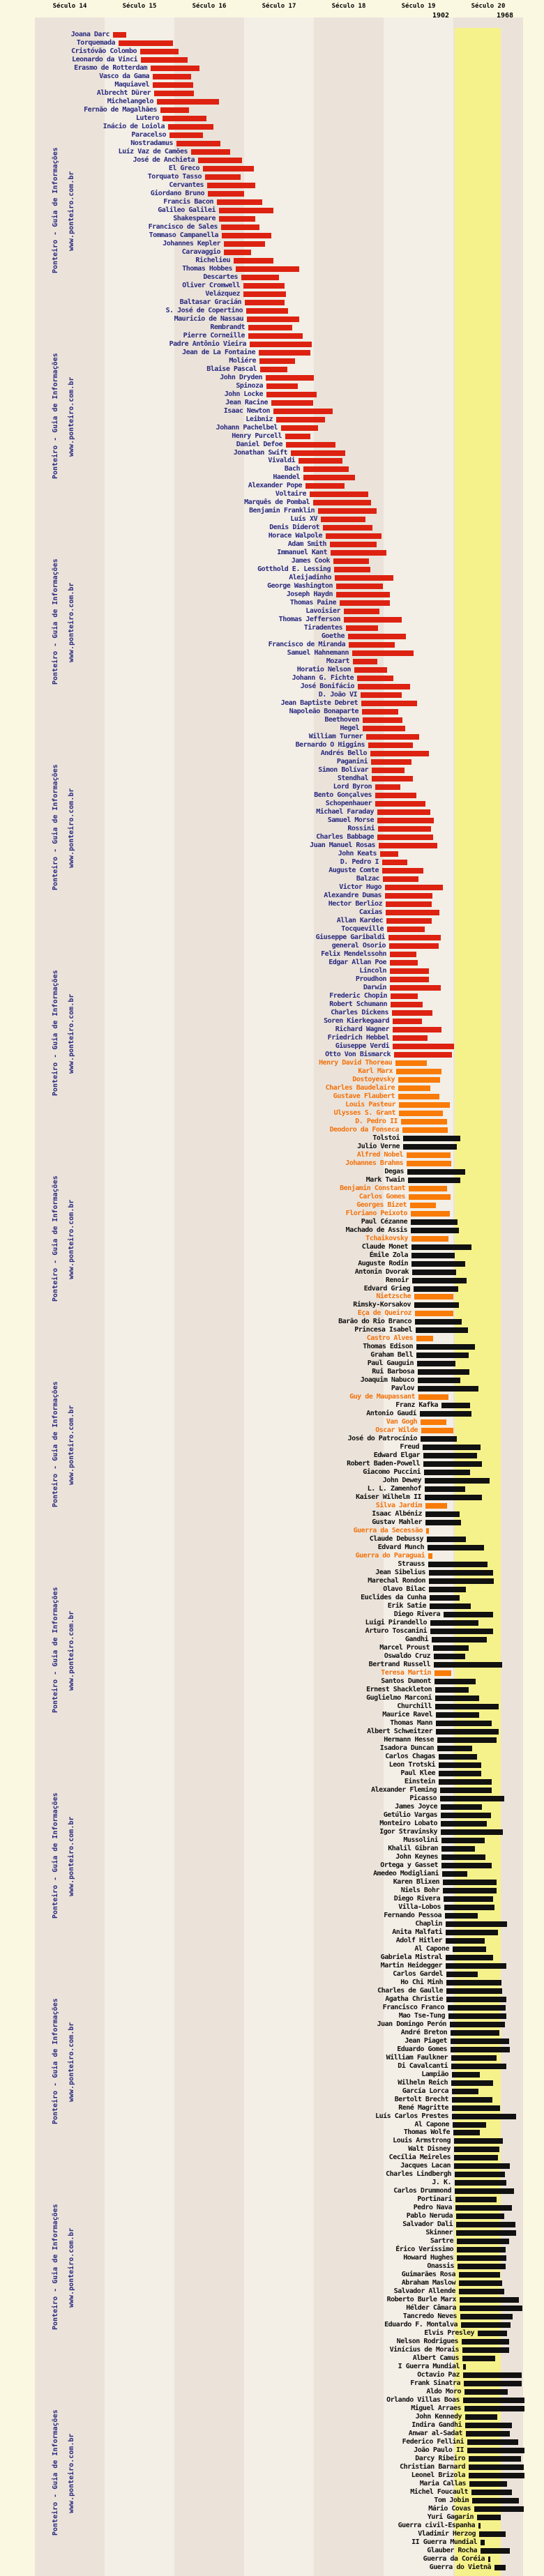 The image size is (544, 2576). Describe the element at coordinates (376, 1121) in the screenshot. I see `person-label: D. Pedro II` at that location.